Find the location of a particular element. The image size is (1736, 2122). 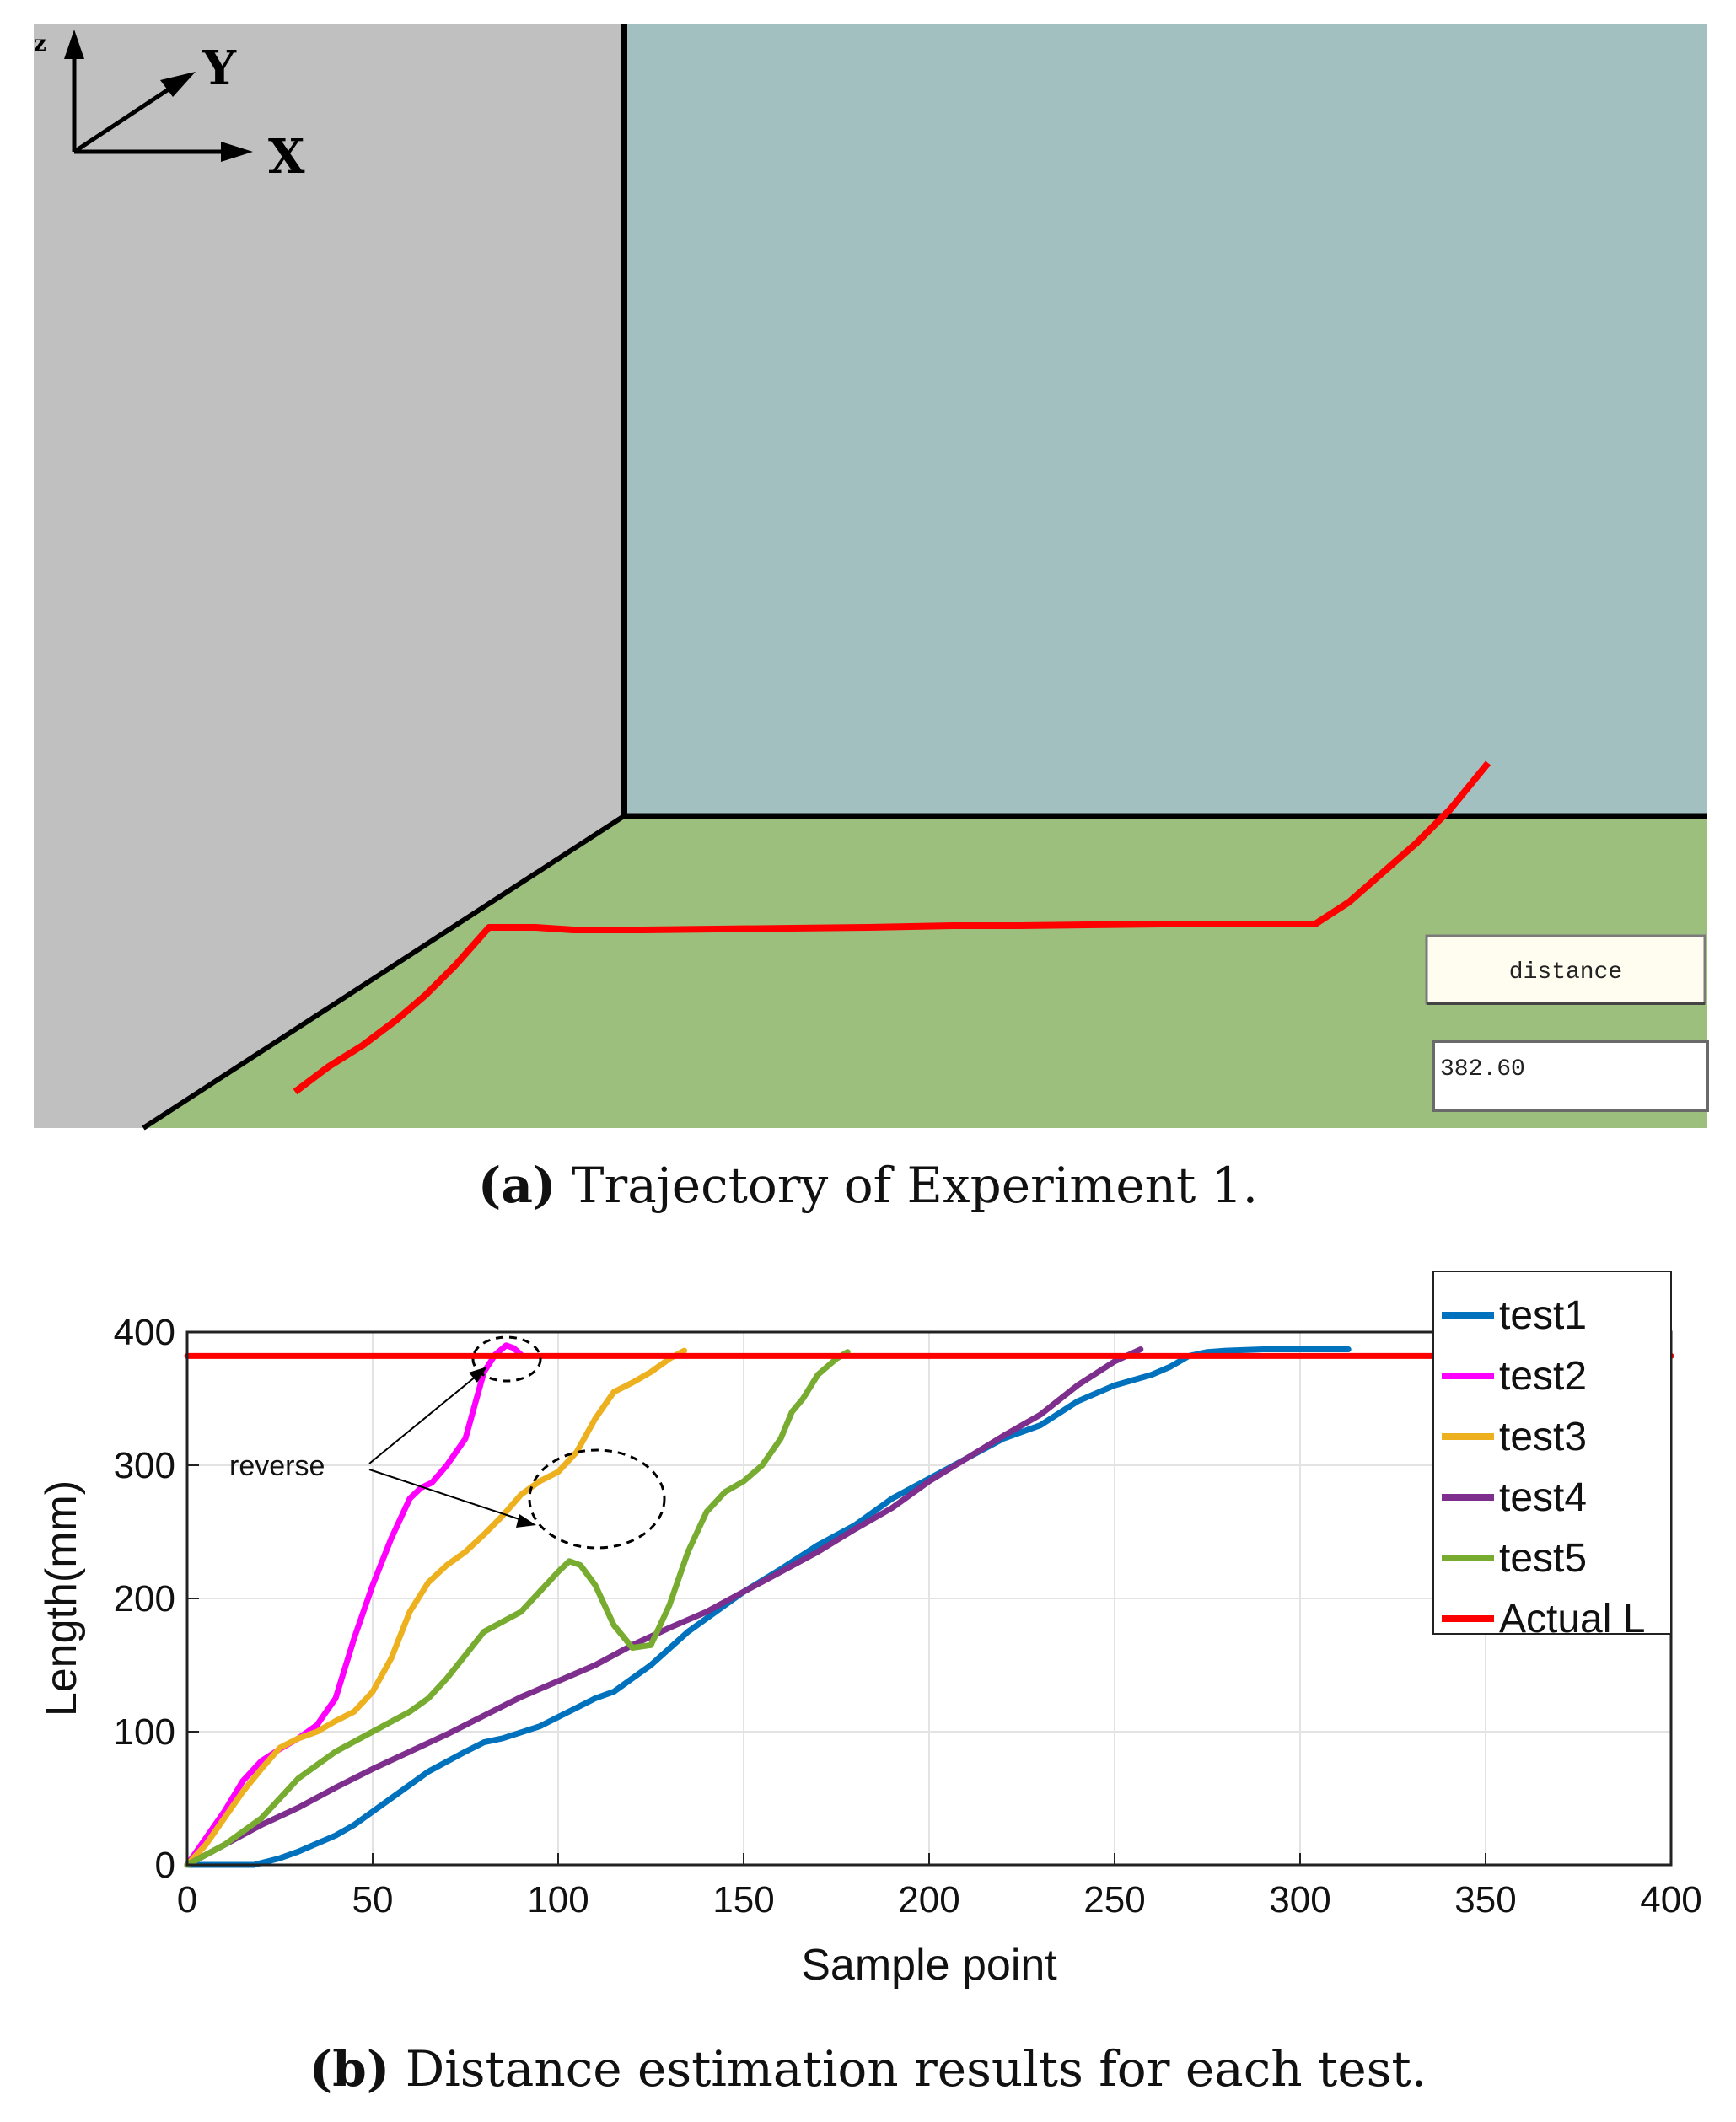

x-tick-label: 250 is located at coordinates (1114, 1900).